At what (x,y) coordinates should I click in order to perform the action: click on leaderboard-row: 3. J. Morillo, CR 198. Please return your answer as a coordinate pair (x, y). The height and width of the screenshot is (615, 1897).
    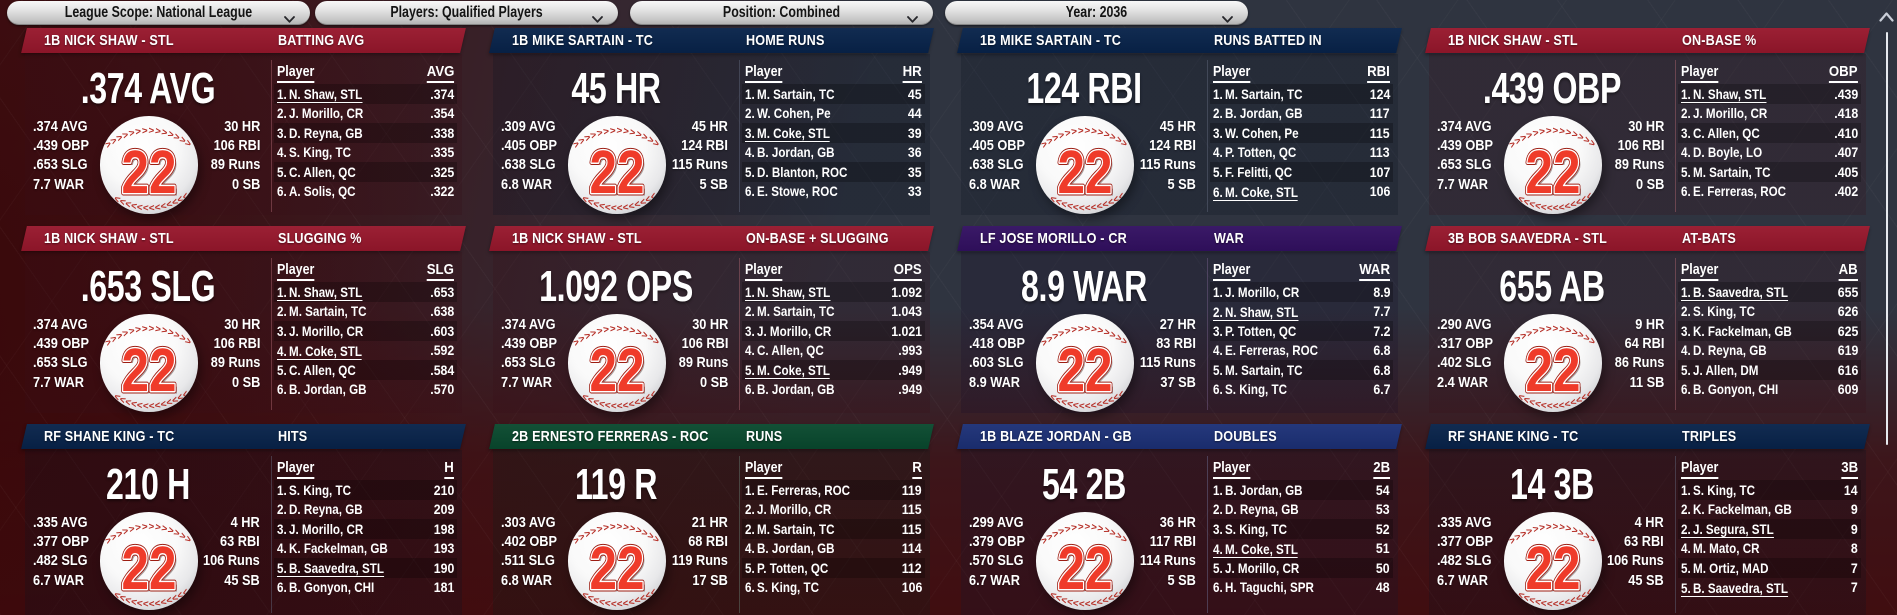
    Looking at the image, I should click on (365, 529).